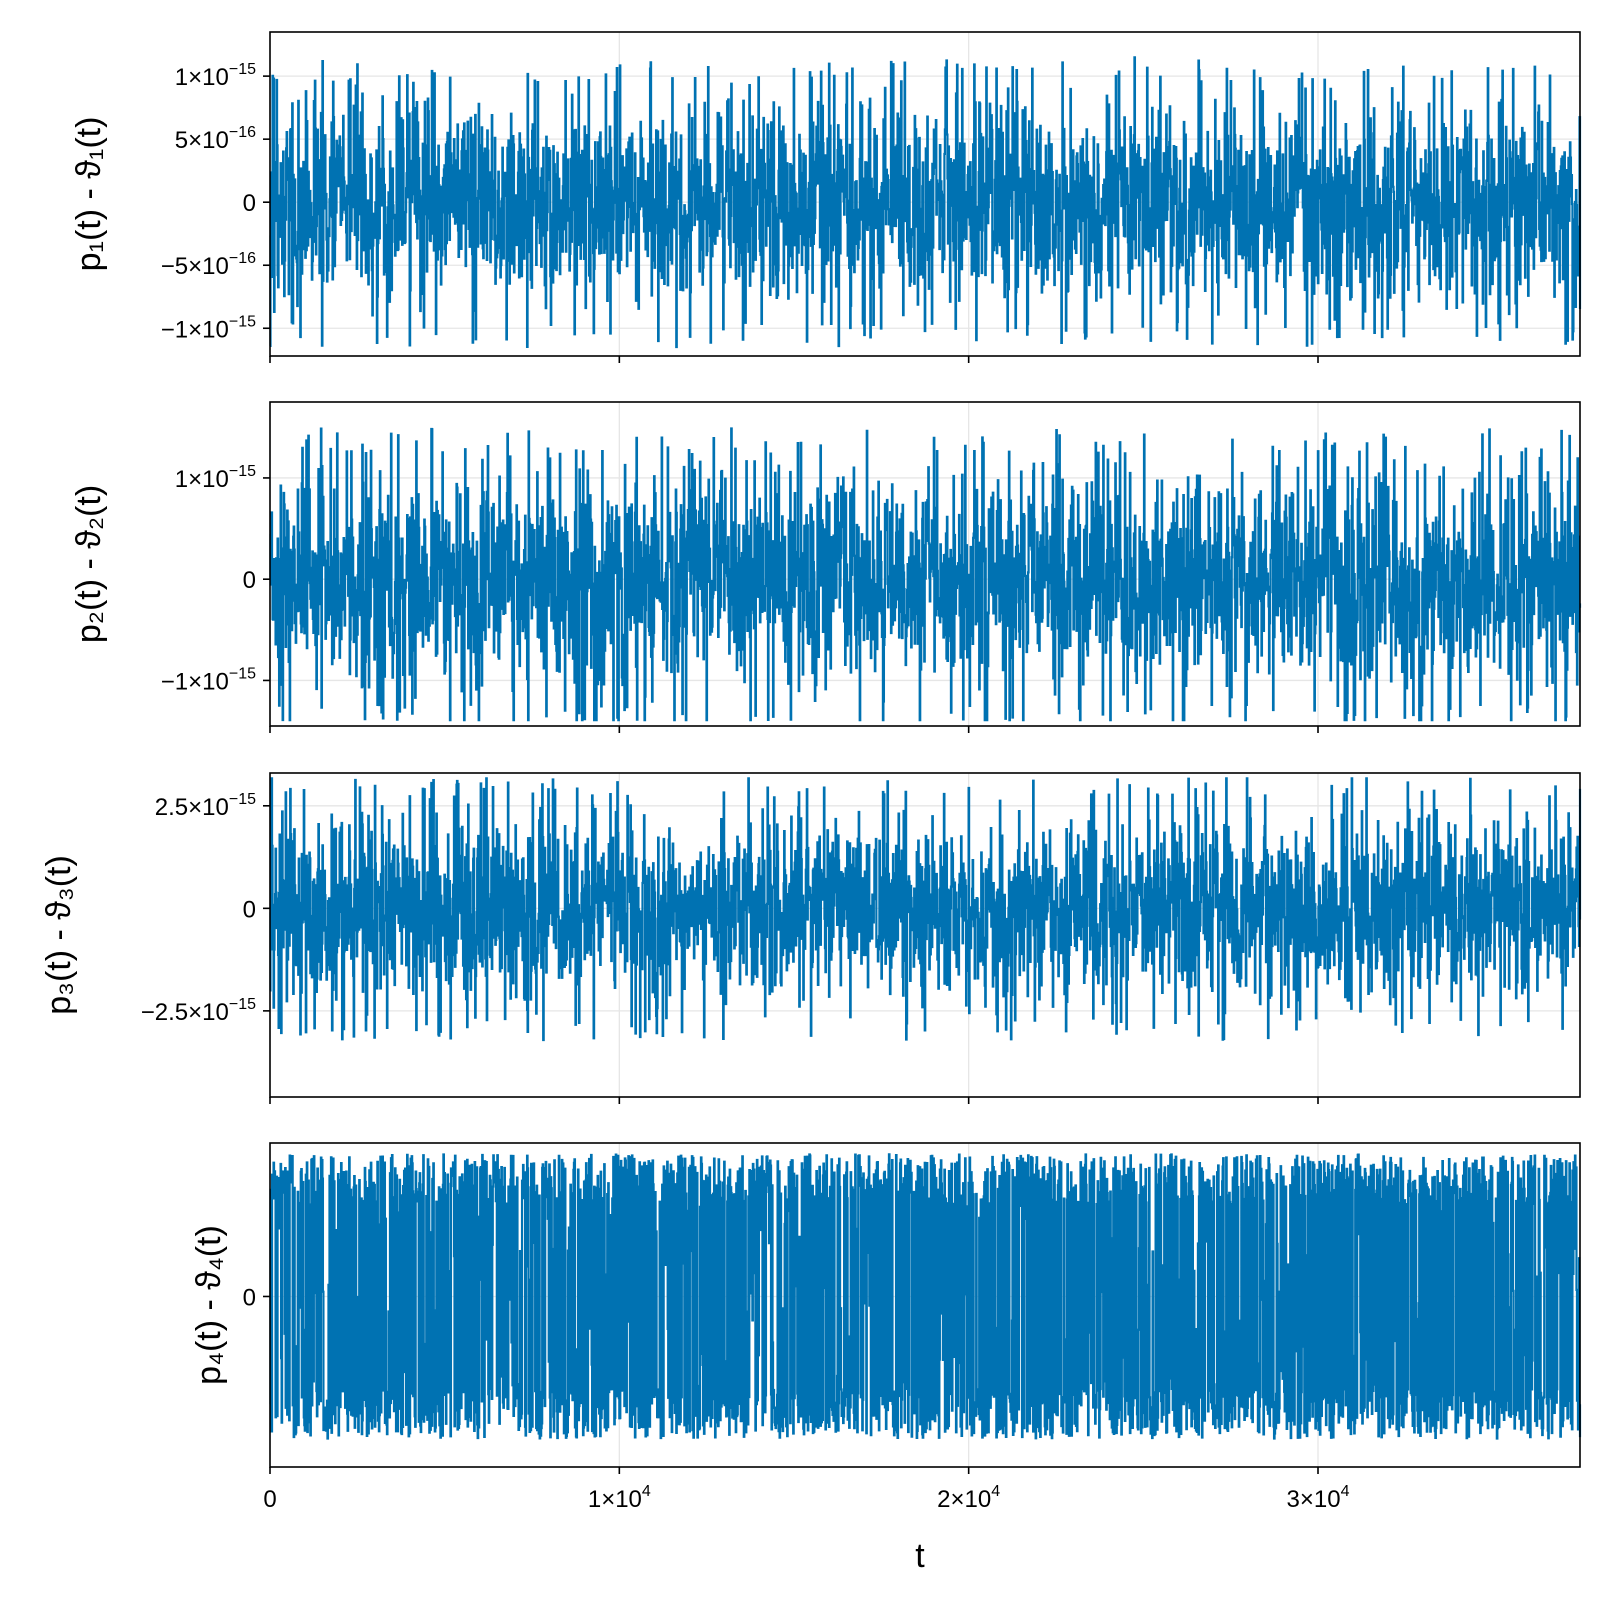  I want to click on xtick-label-3-mantissa: 3×10, so click(1314, 1499).